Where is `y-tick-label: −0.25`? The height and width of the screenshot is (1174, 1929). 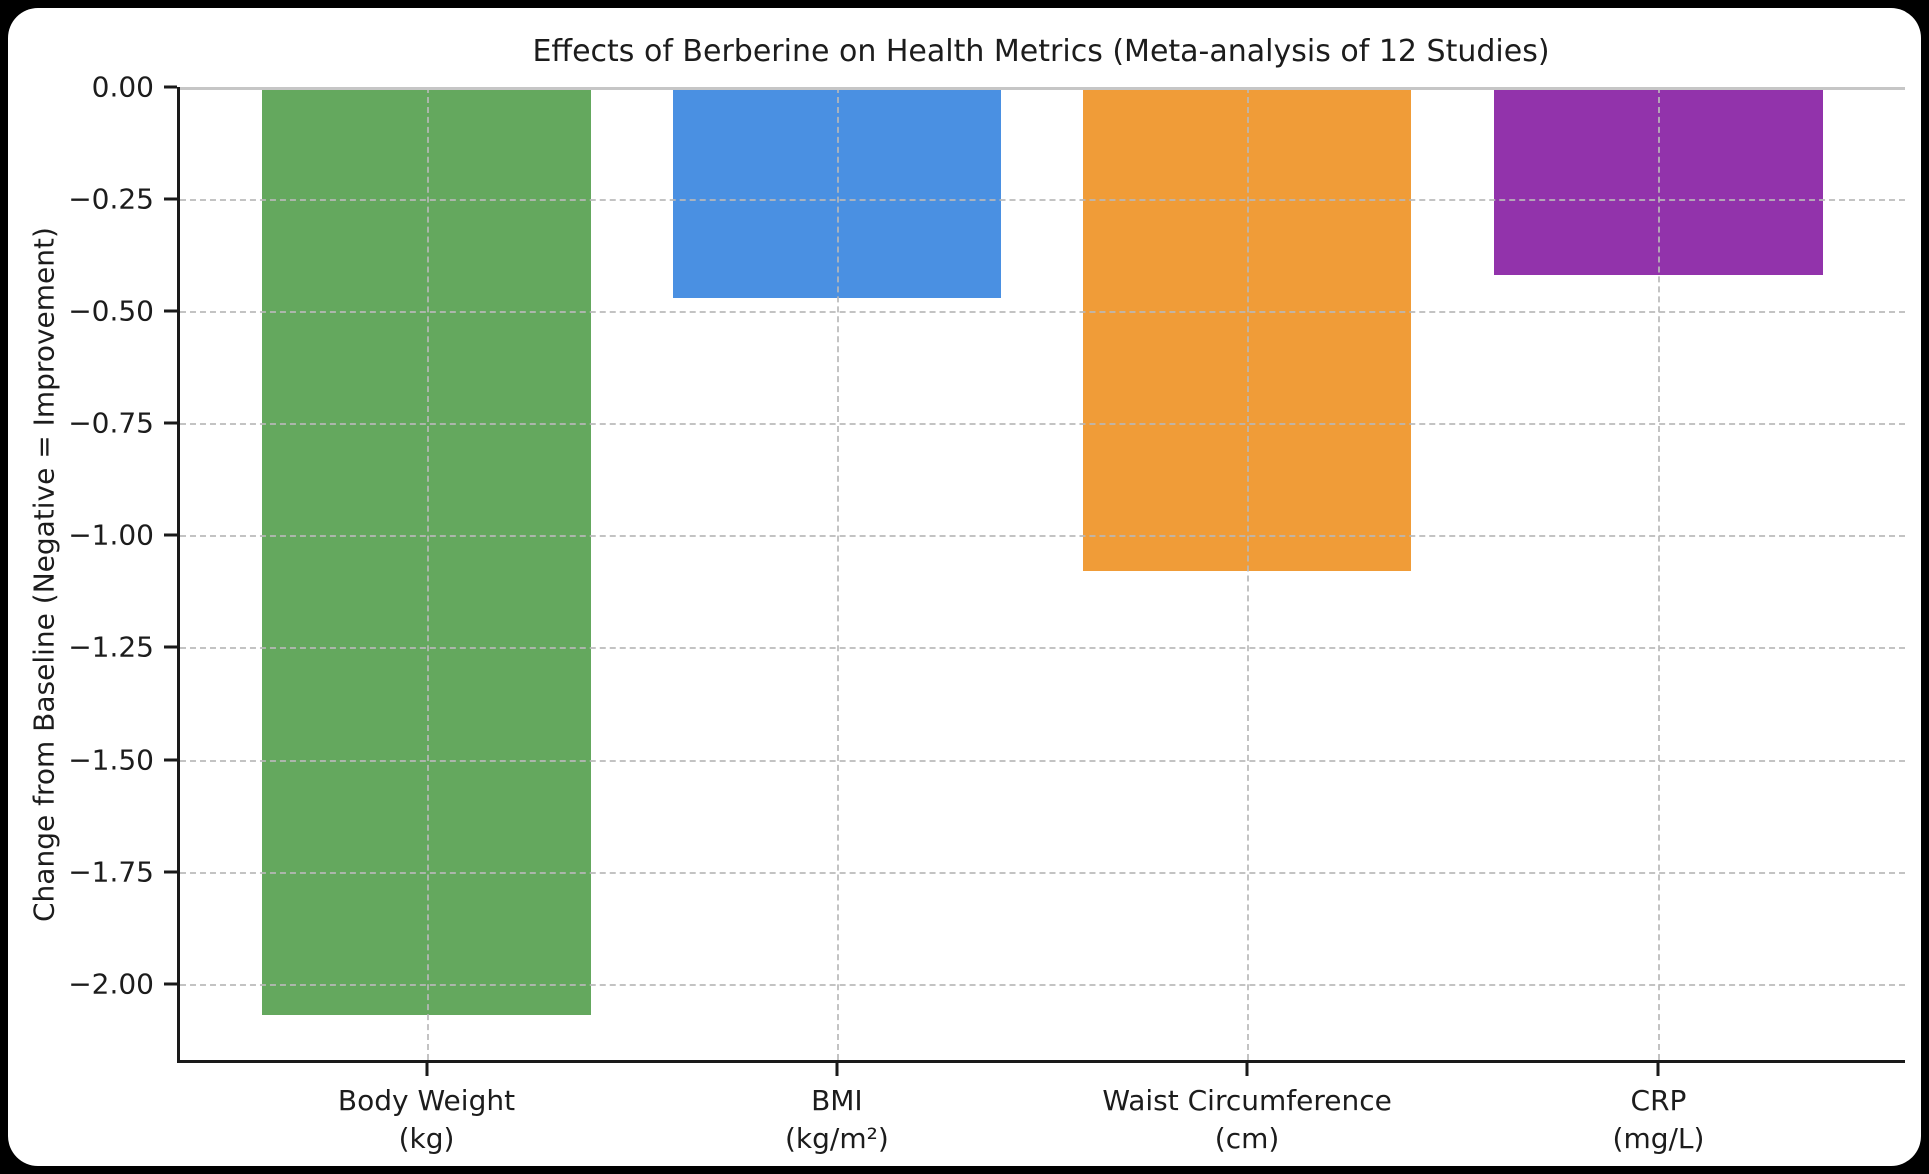 y-tick-label: −0.25 is located at coordinates (111, 199).